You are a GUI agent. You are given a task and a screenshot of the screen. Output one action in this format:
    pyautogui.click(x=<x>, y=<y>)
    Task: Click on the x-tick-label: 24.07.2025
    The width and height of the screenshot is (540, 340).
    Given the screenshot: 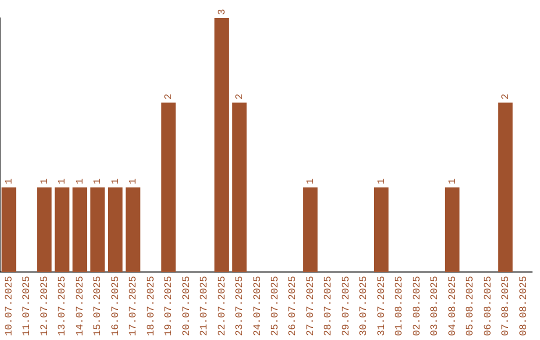 What is the action you would take?
    pyautogui.click(x=258, y=306)
    